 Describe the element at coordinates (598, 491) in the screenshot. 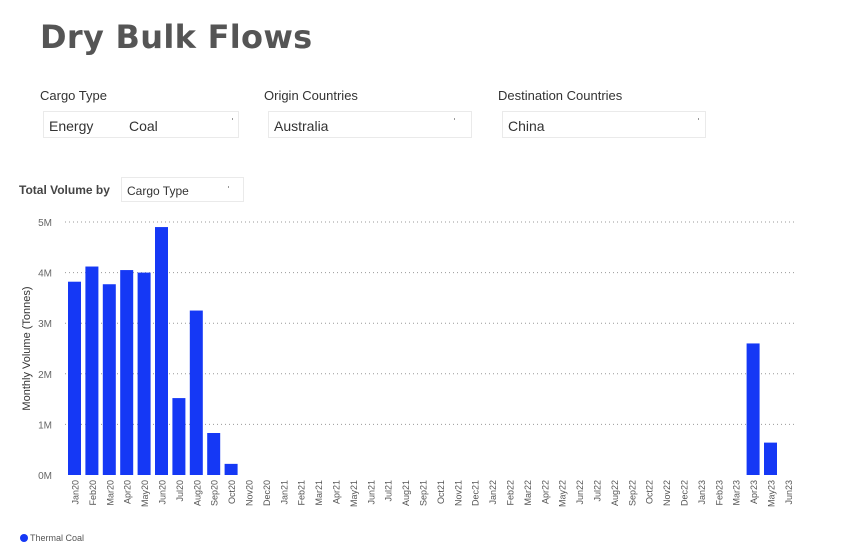

I see `x-tick-label: Jul22` at that location.